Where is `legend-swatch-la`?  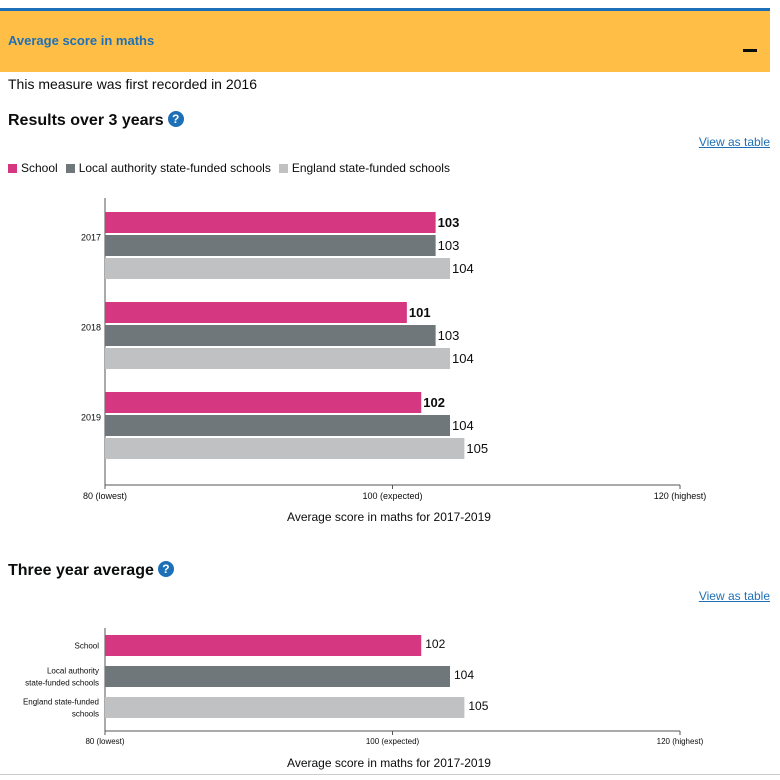
legend-swatch-la is located at coordinates (70, 168).